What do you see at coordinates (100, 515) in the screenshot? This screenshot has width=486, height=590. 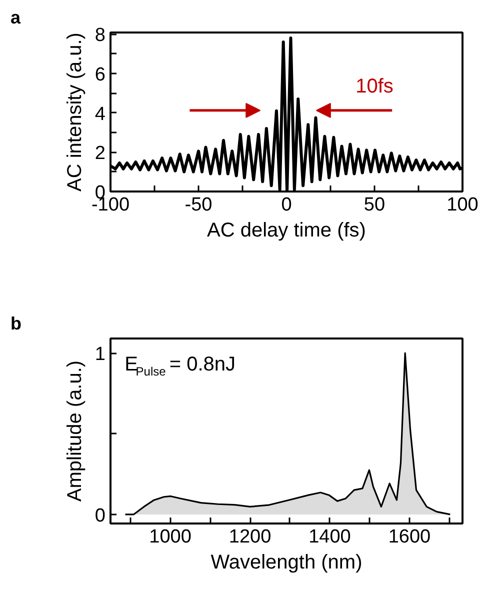 I see `y-tick-label: 0` at bounding box center [100, 515].